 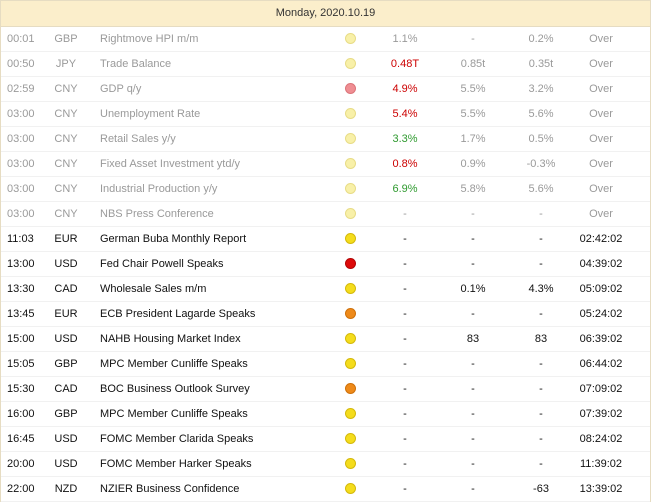 I want to click on event-countdown: 06:44:02, so click(x=601, y=364).